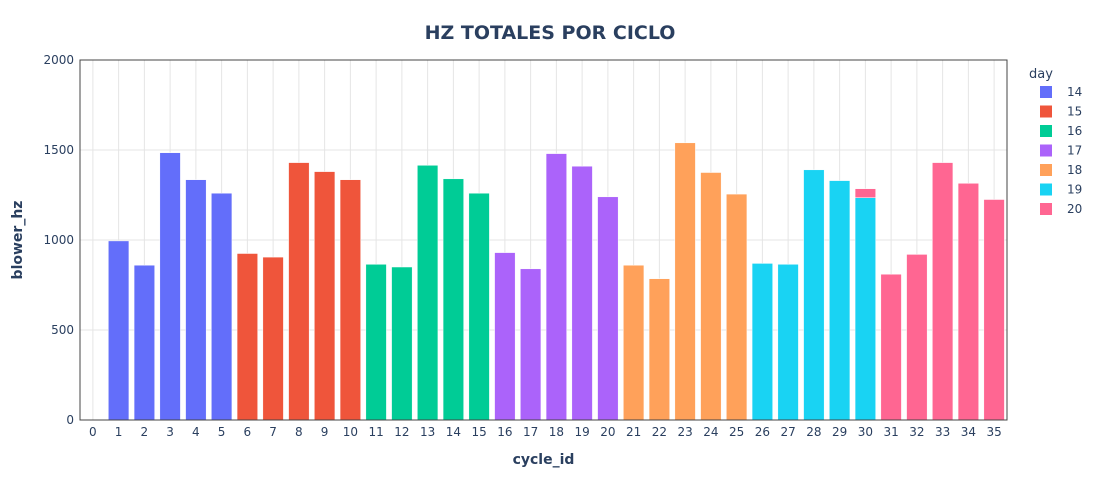  What do you see at coordinates (968, 432) in the screenshot?
I see `x-tick-label: 34` at bounding box center [968, 432].